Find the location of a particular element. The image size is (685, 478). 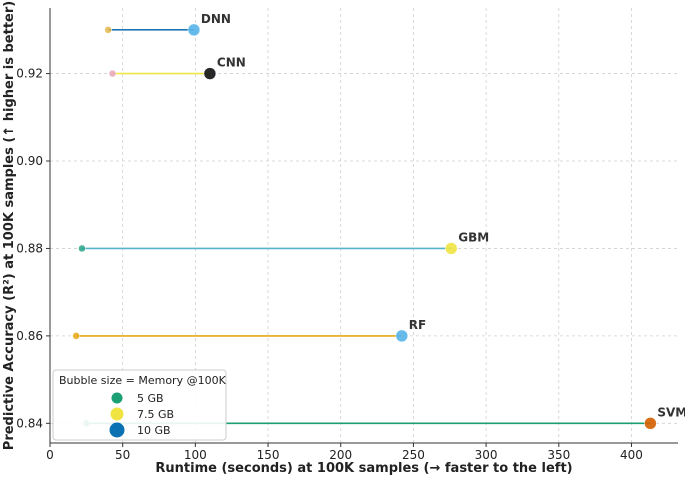

y-tick-label: 0.88 is located at coordinates (29, 248).